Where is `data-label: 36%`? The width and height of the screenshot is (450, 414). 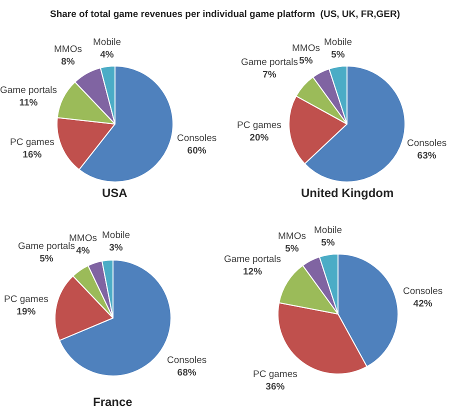
data-label: 36% is located at coordinates (276, 386).